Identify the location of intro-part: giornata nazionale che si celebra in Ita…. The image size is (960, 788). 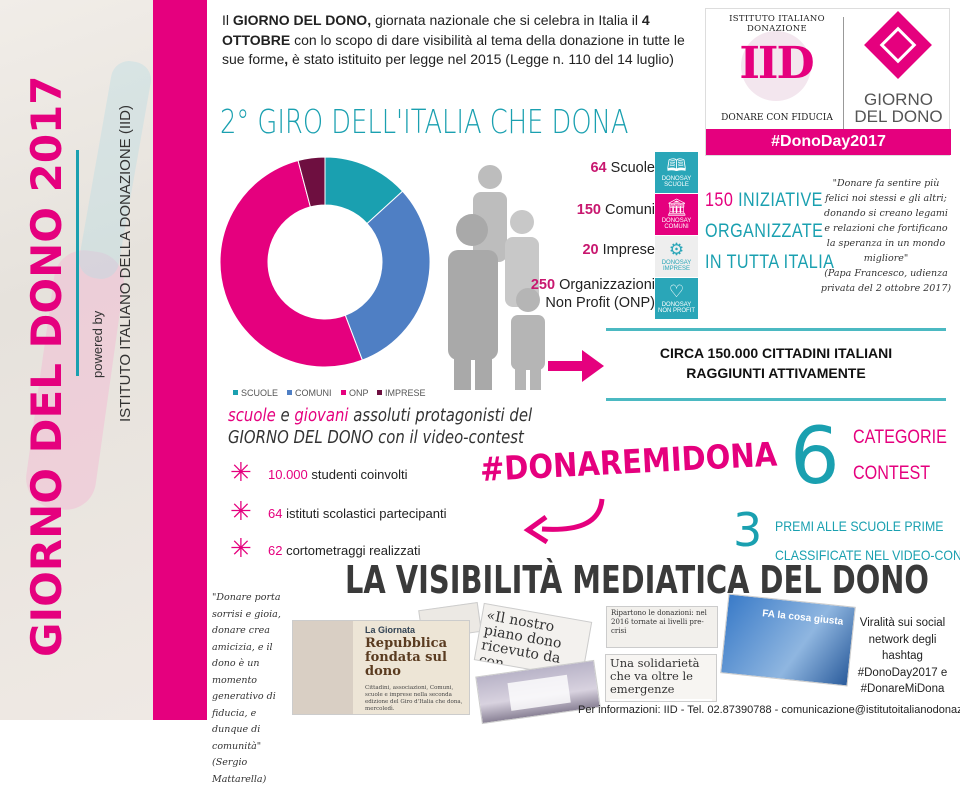
(506, 20).